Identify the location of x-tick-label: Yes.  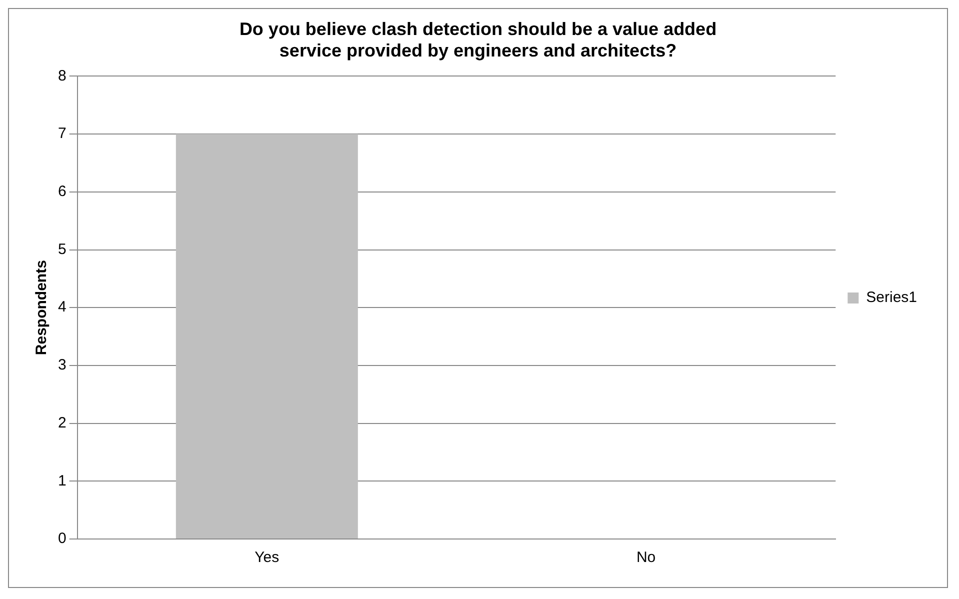
(267, 557).